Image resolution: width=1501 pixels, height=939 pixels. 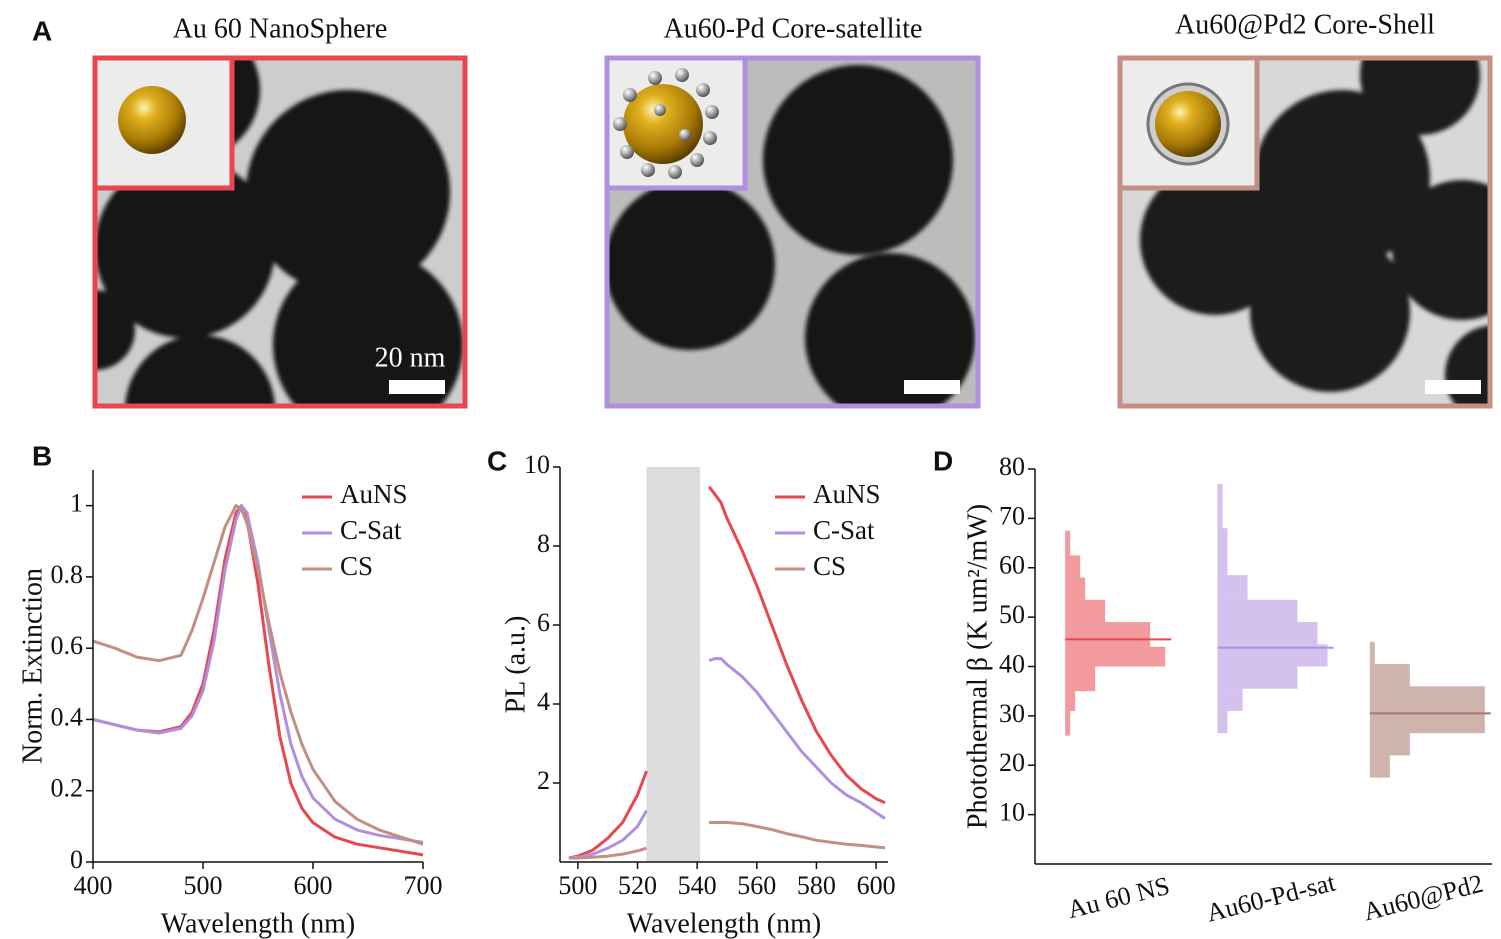 What do you see at coordinates (515, 665) in the screenshot?
I see `y-axis-label: PL (a.u.)` at bounding box center [515, 665].